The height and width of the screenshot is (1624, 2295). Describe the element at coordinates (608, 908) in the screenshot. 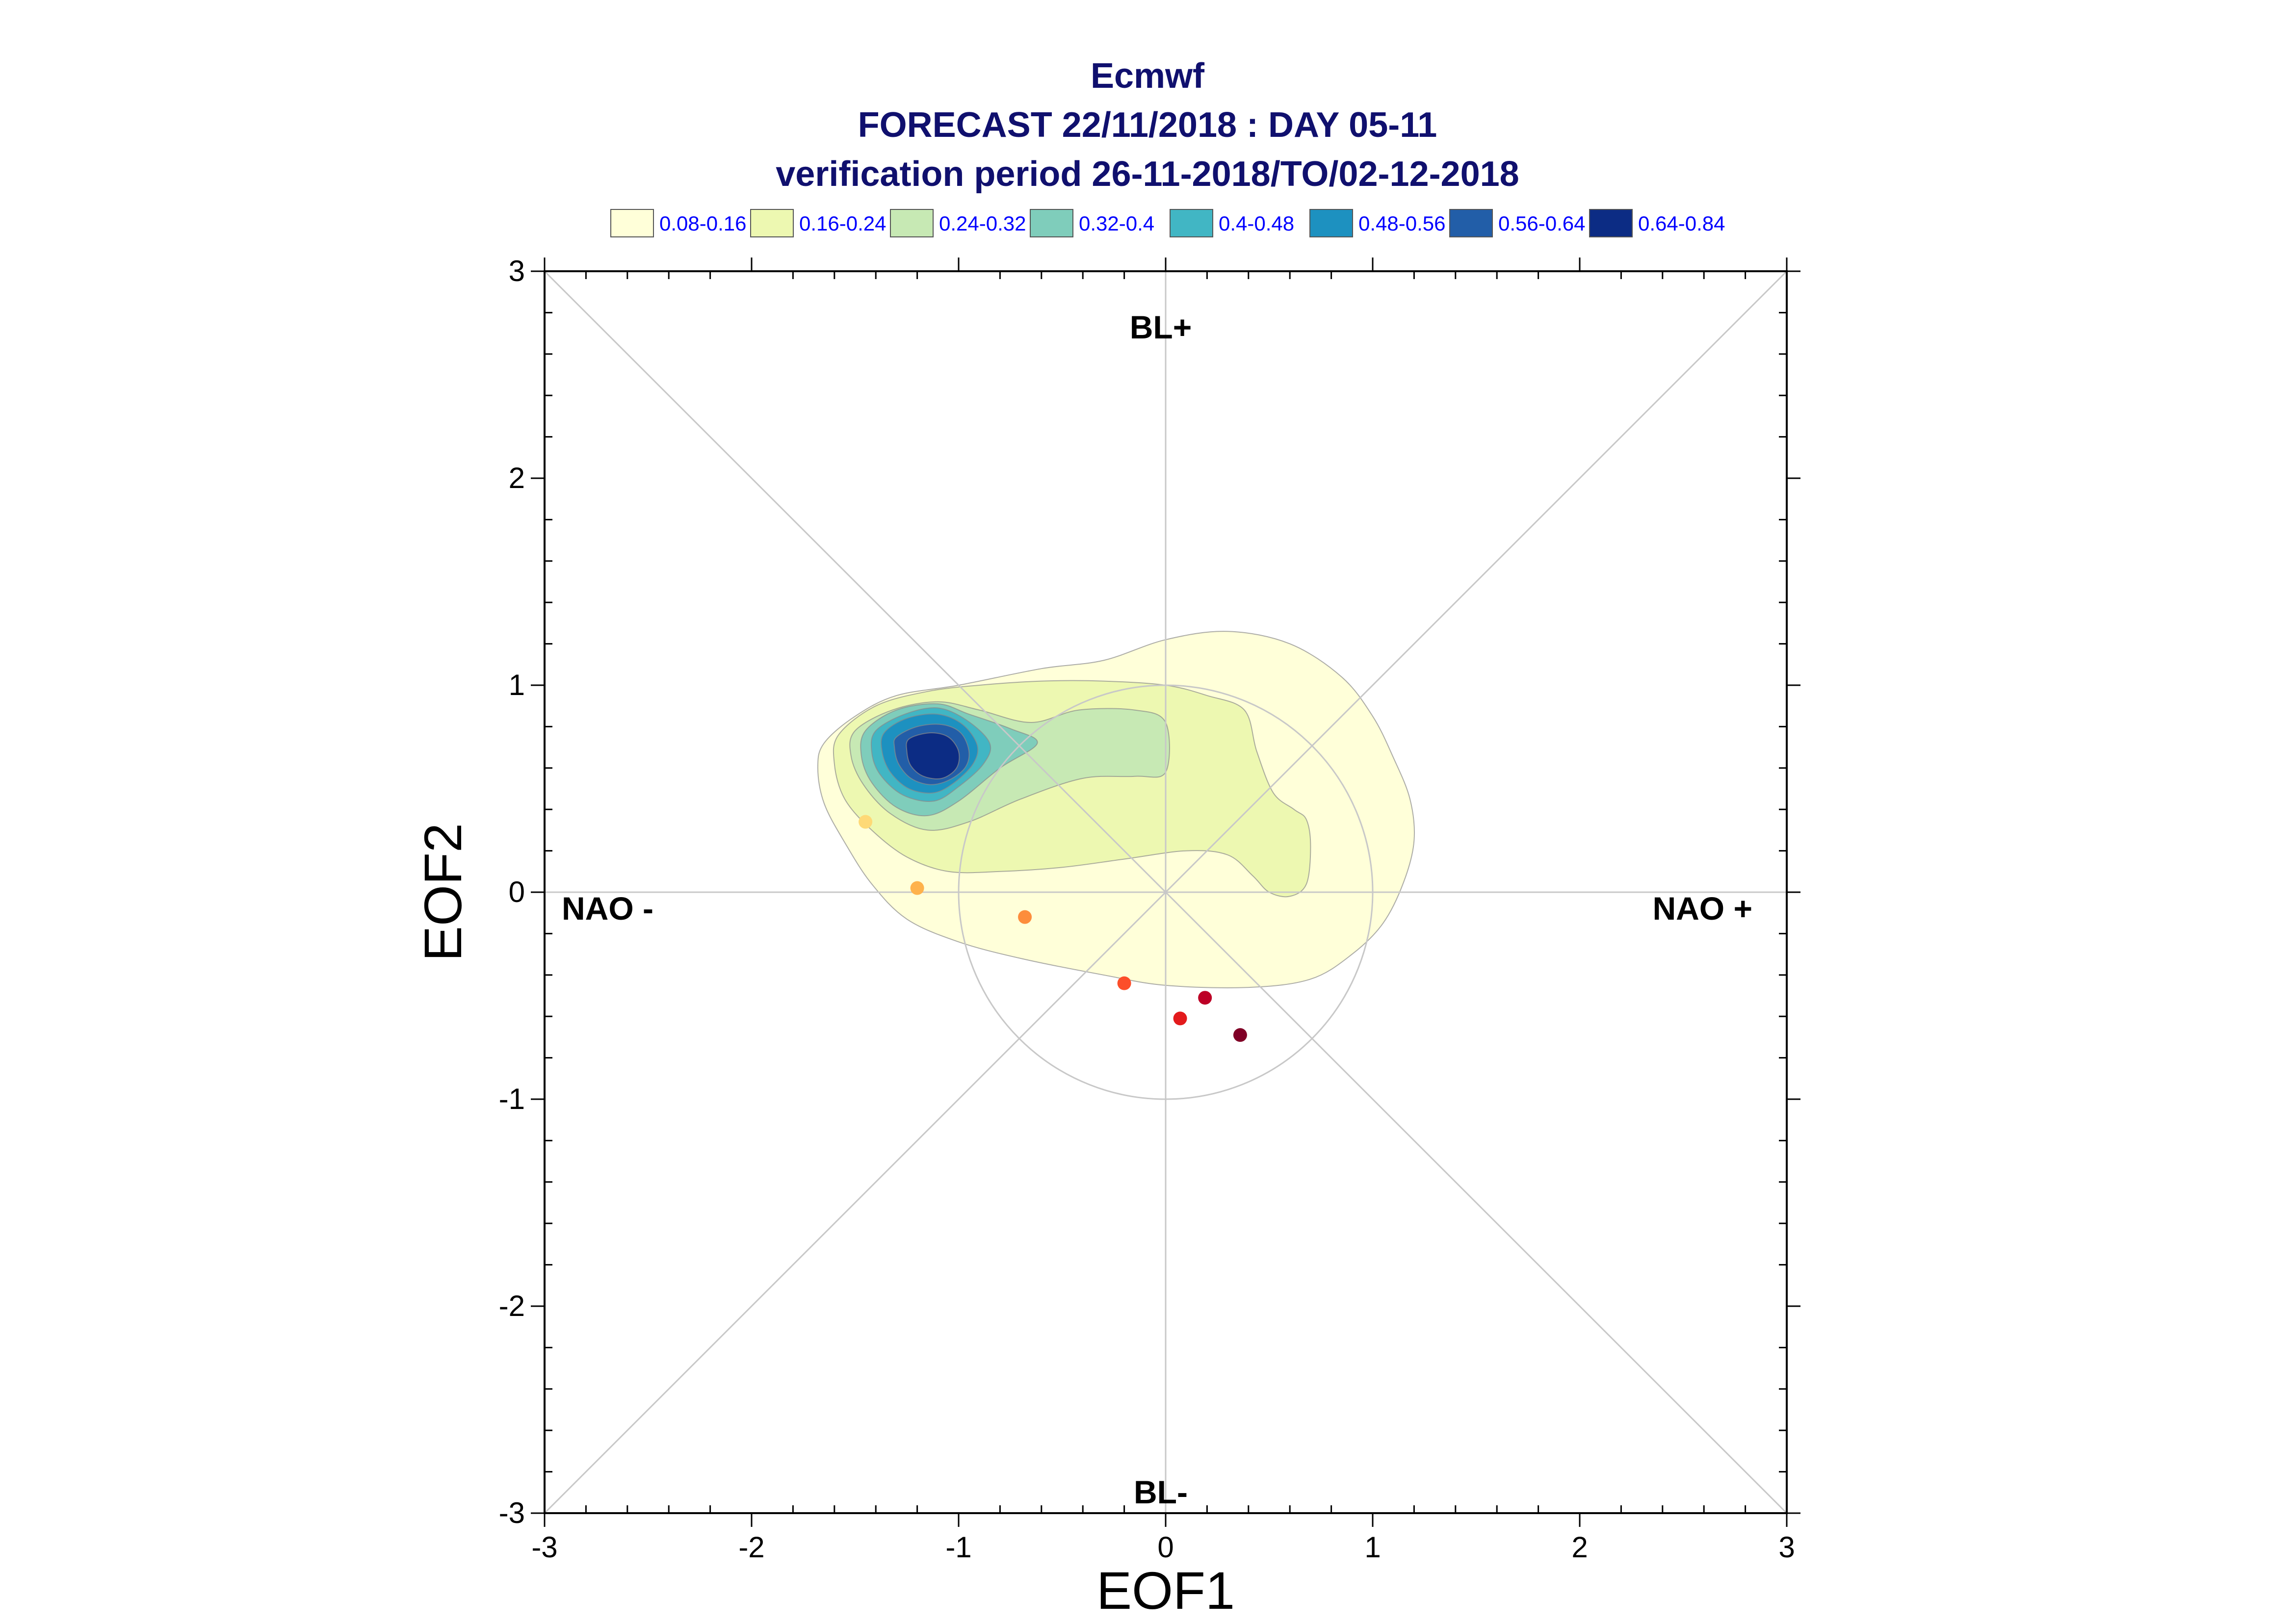

I see `region-label-nao-minus: NAO -` at that location.